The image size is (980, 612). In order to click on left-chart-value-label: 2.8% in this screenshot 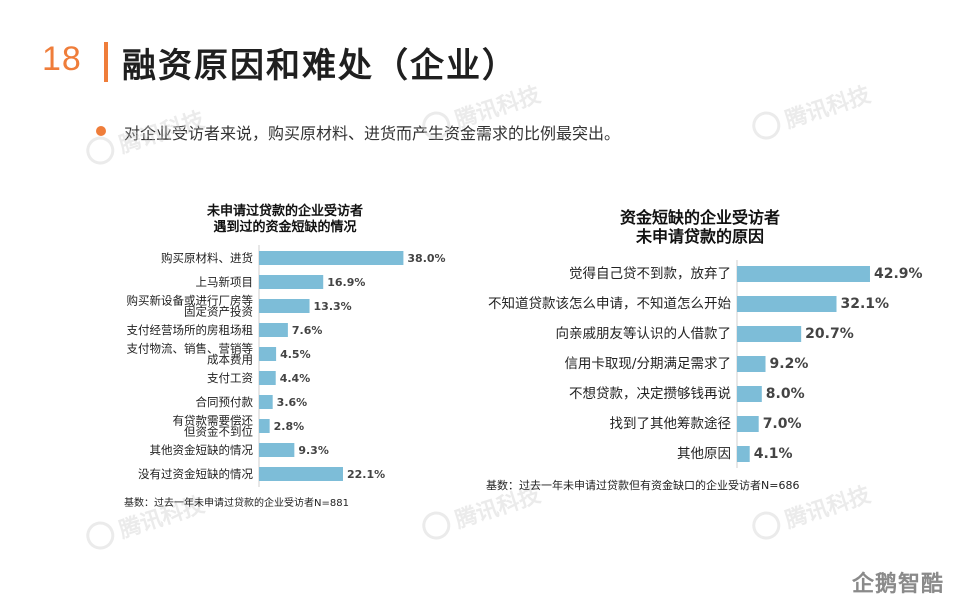, I will do `click(289, 426)`.